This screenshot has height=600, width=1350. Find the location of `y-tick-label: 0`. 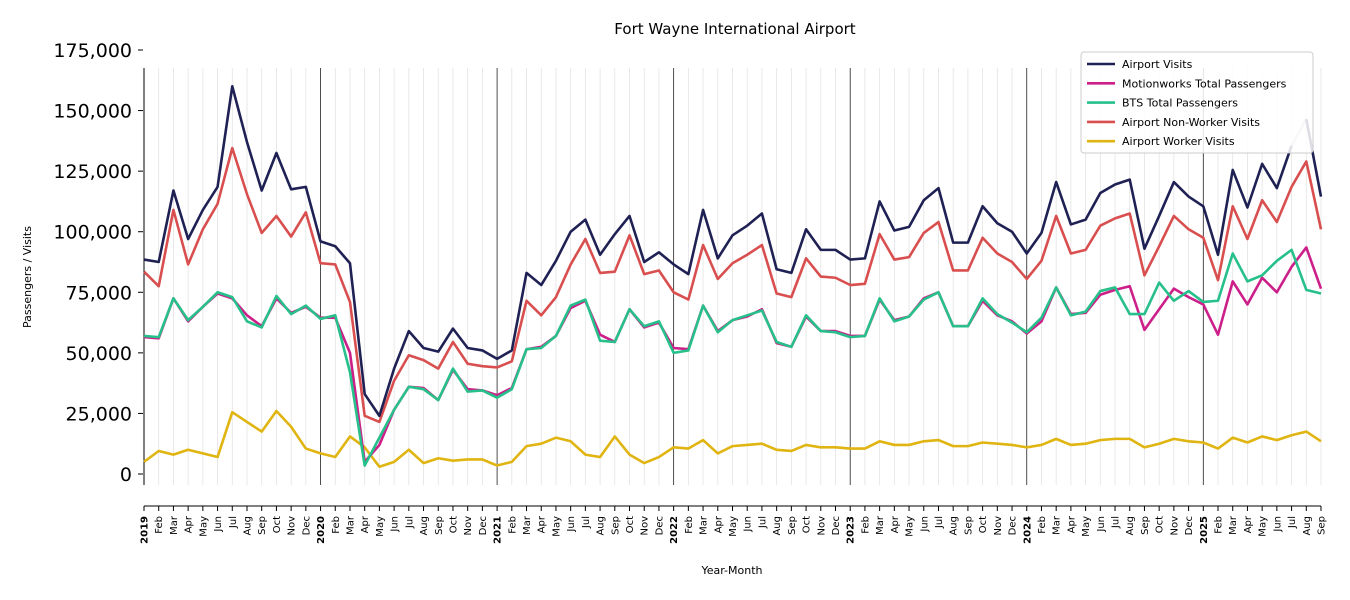

y-tick-label: 0 is located at coordinates (126, 475).